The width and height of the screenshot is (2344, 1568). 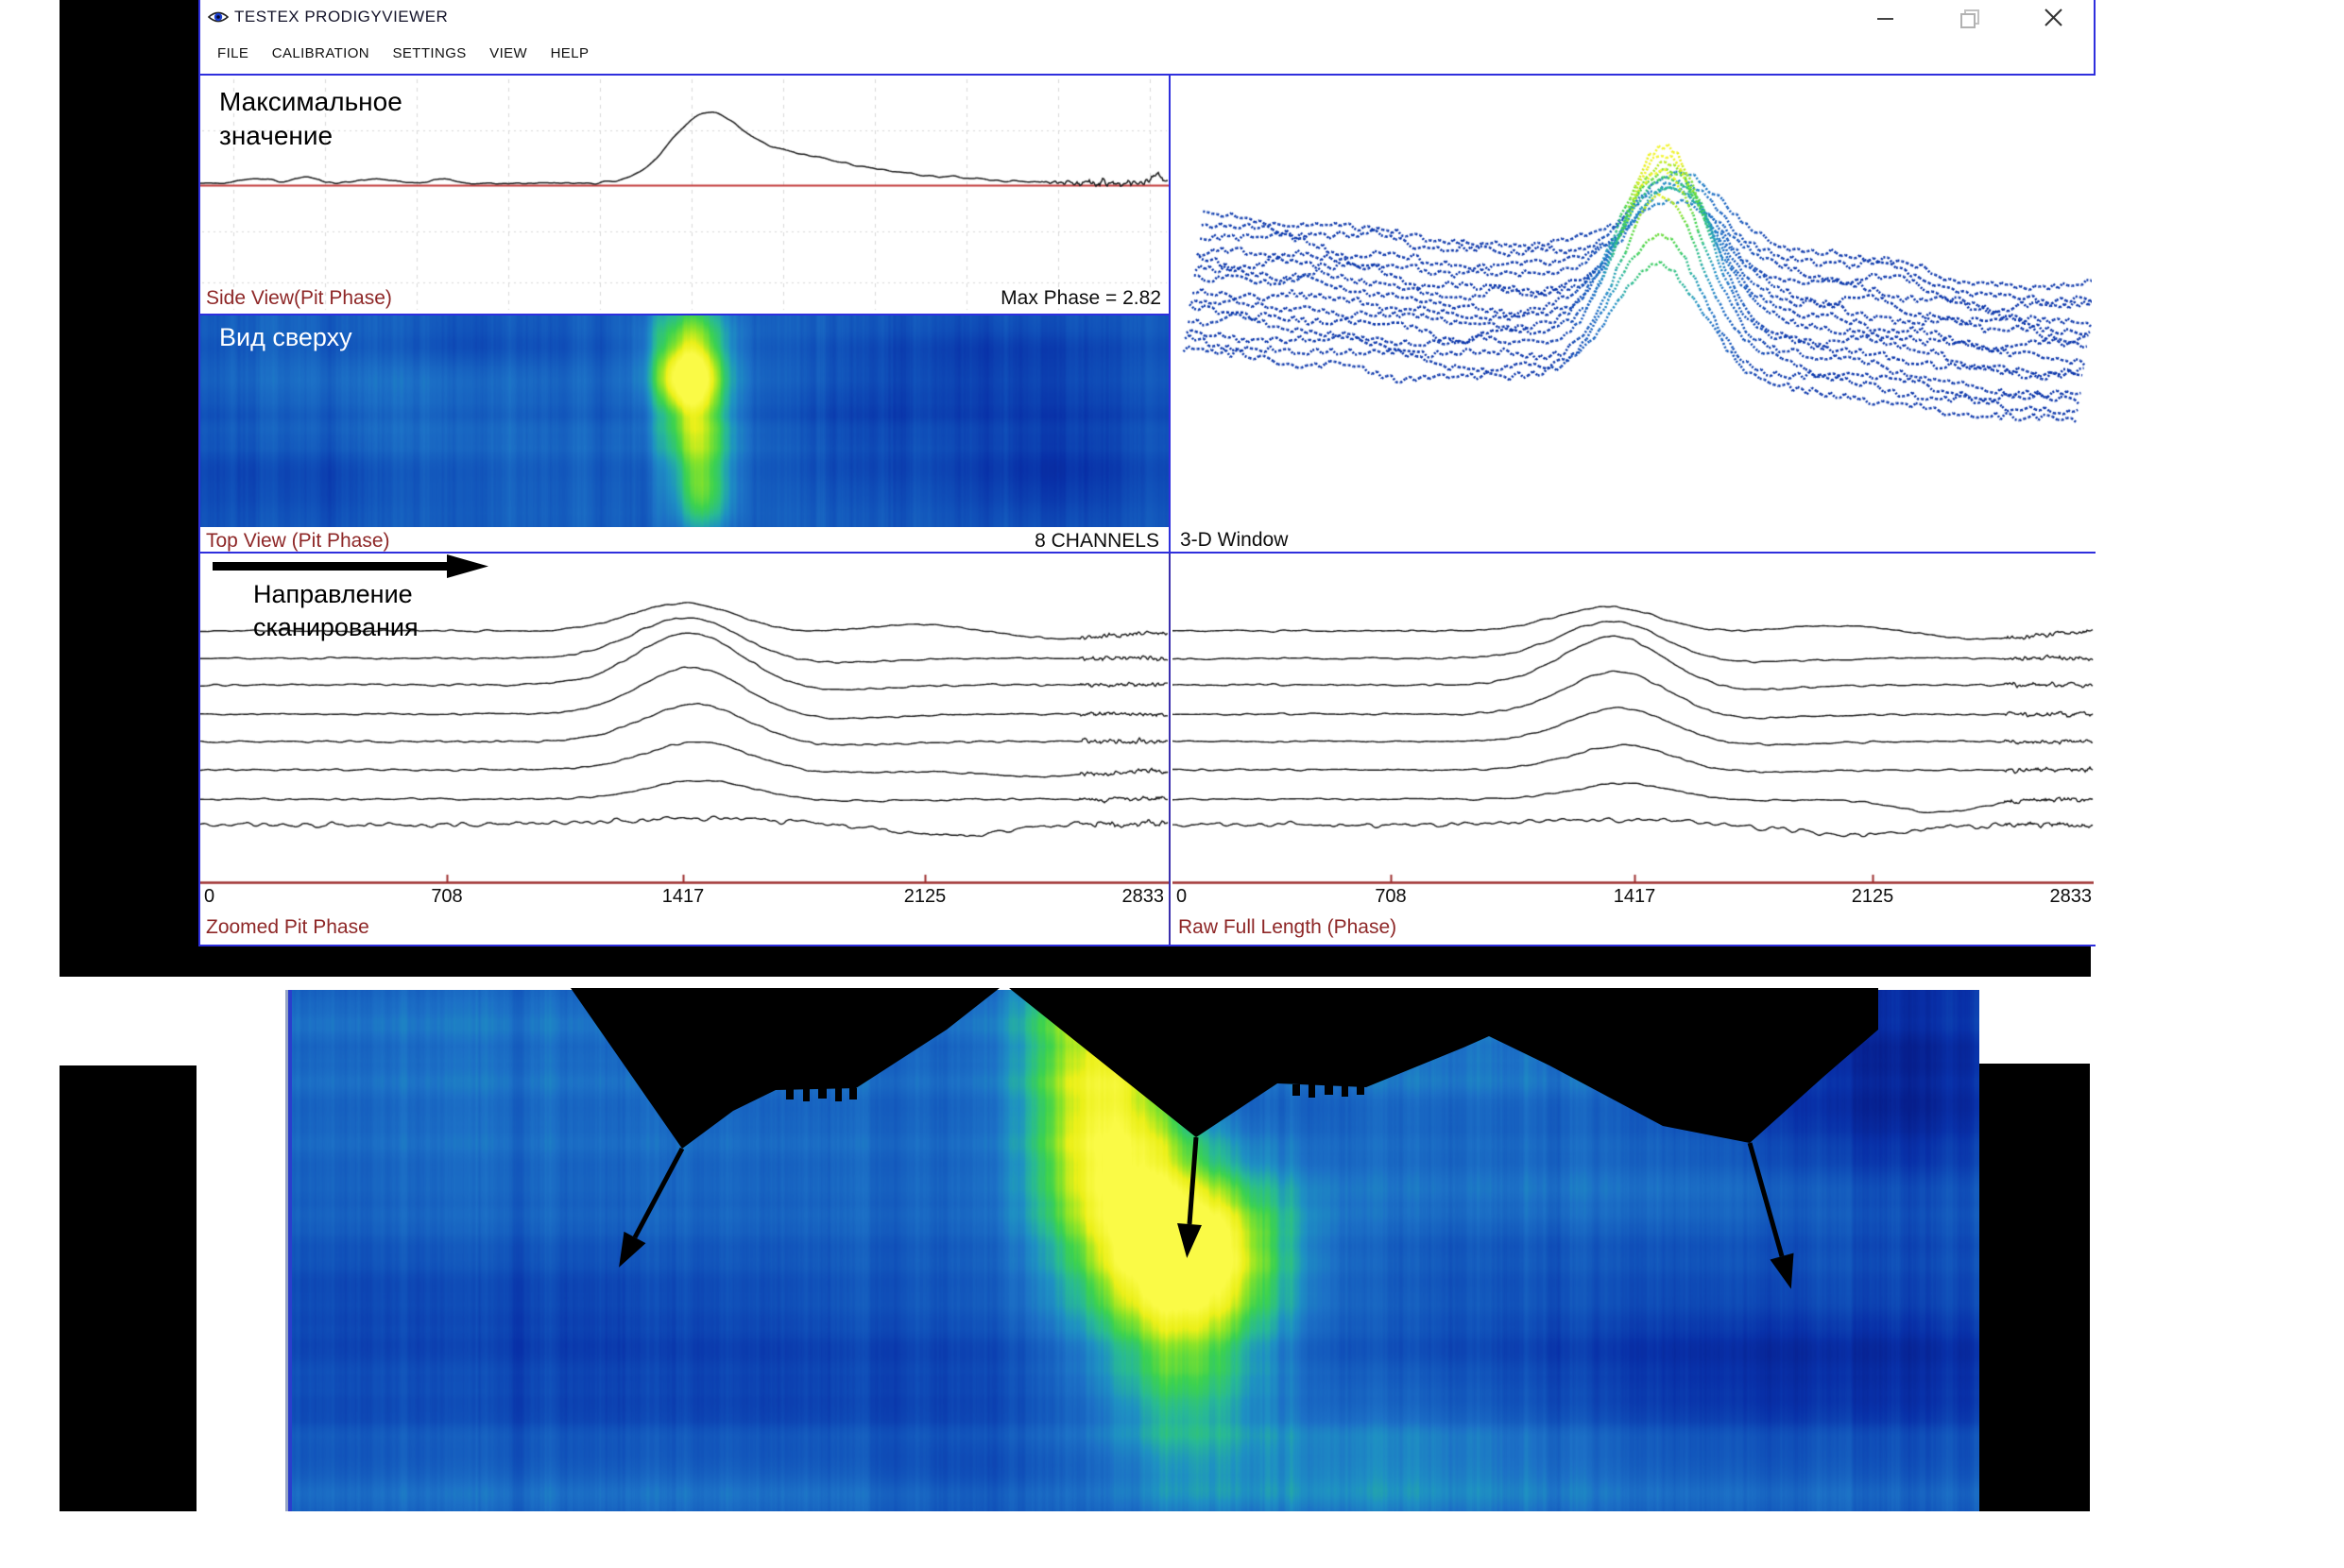 What do you see at coordinates (1097, 541) in the screenshot?
I see `channels-count-label: 8 CHANNELS` at bounding box center [1097, 541].